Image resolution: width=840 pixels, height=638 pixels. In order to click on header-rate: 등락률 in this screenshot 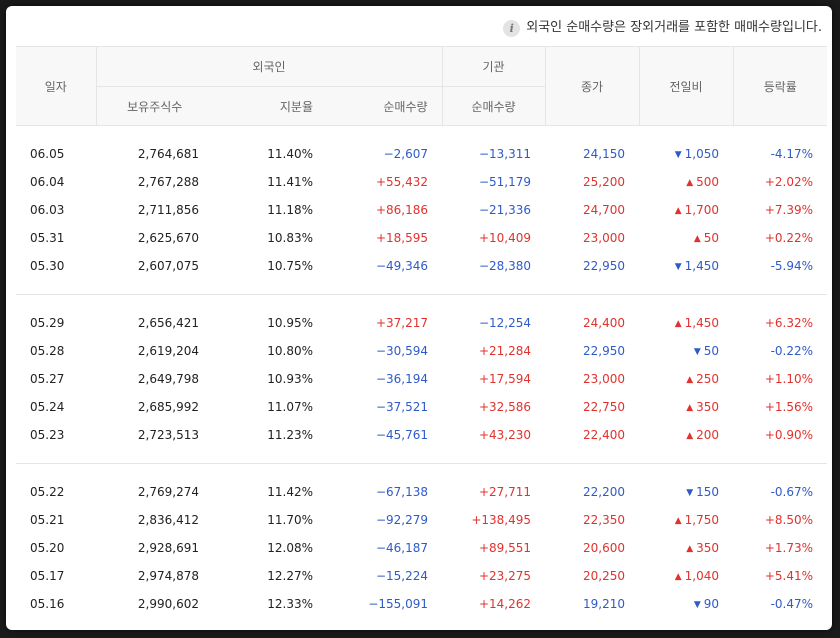, I will do `click(780, 86)`.